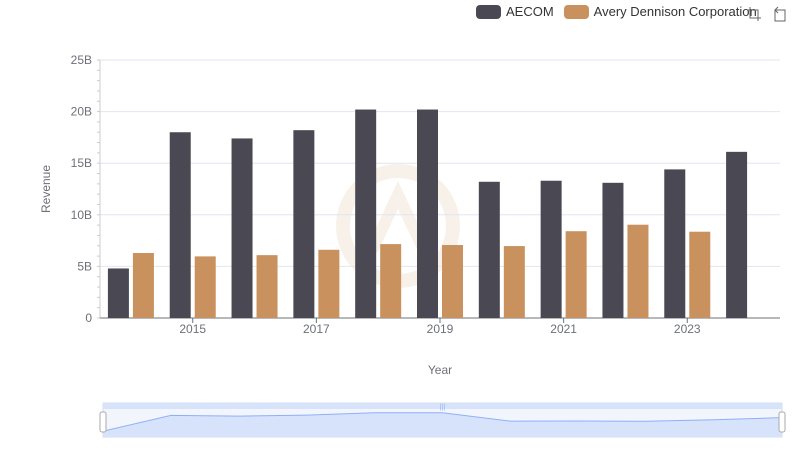 This screenshot has width=800, height=461. What do you see at coordinates (81, 112) in the screenshot?
I see `y-tick-label: 20B` at bounding box center [81, 112].